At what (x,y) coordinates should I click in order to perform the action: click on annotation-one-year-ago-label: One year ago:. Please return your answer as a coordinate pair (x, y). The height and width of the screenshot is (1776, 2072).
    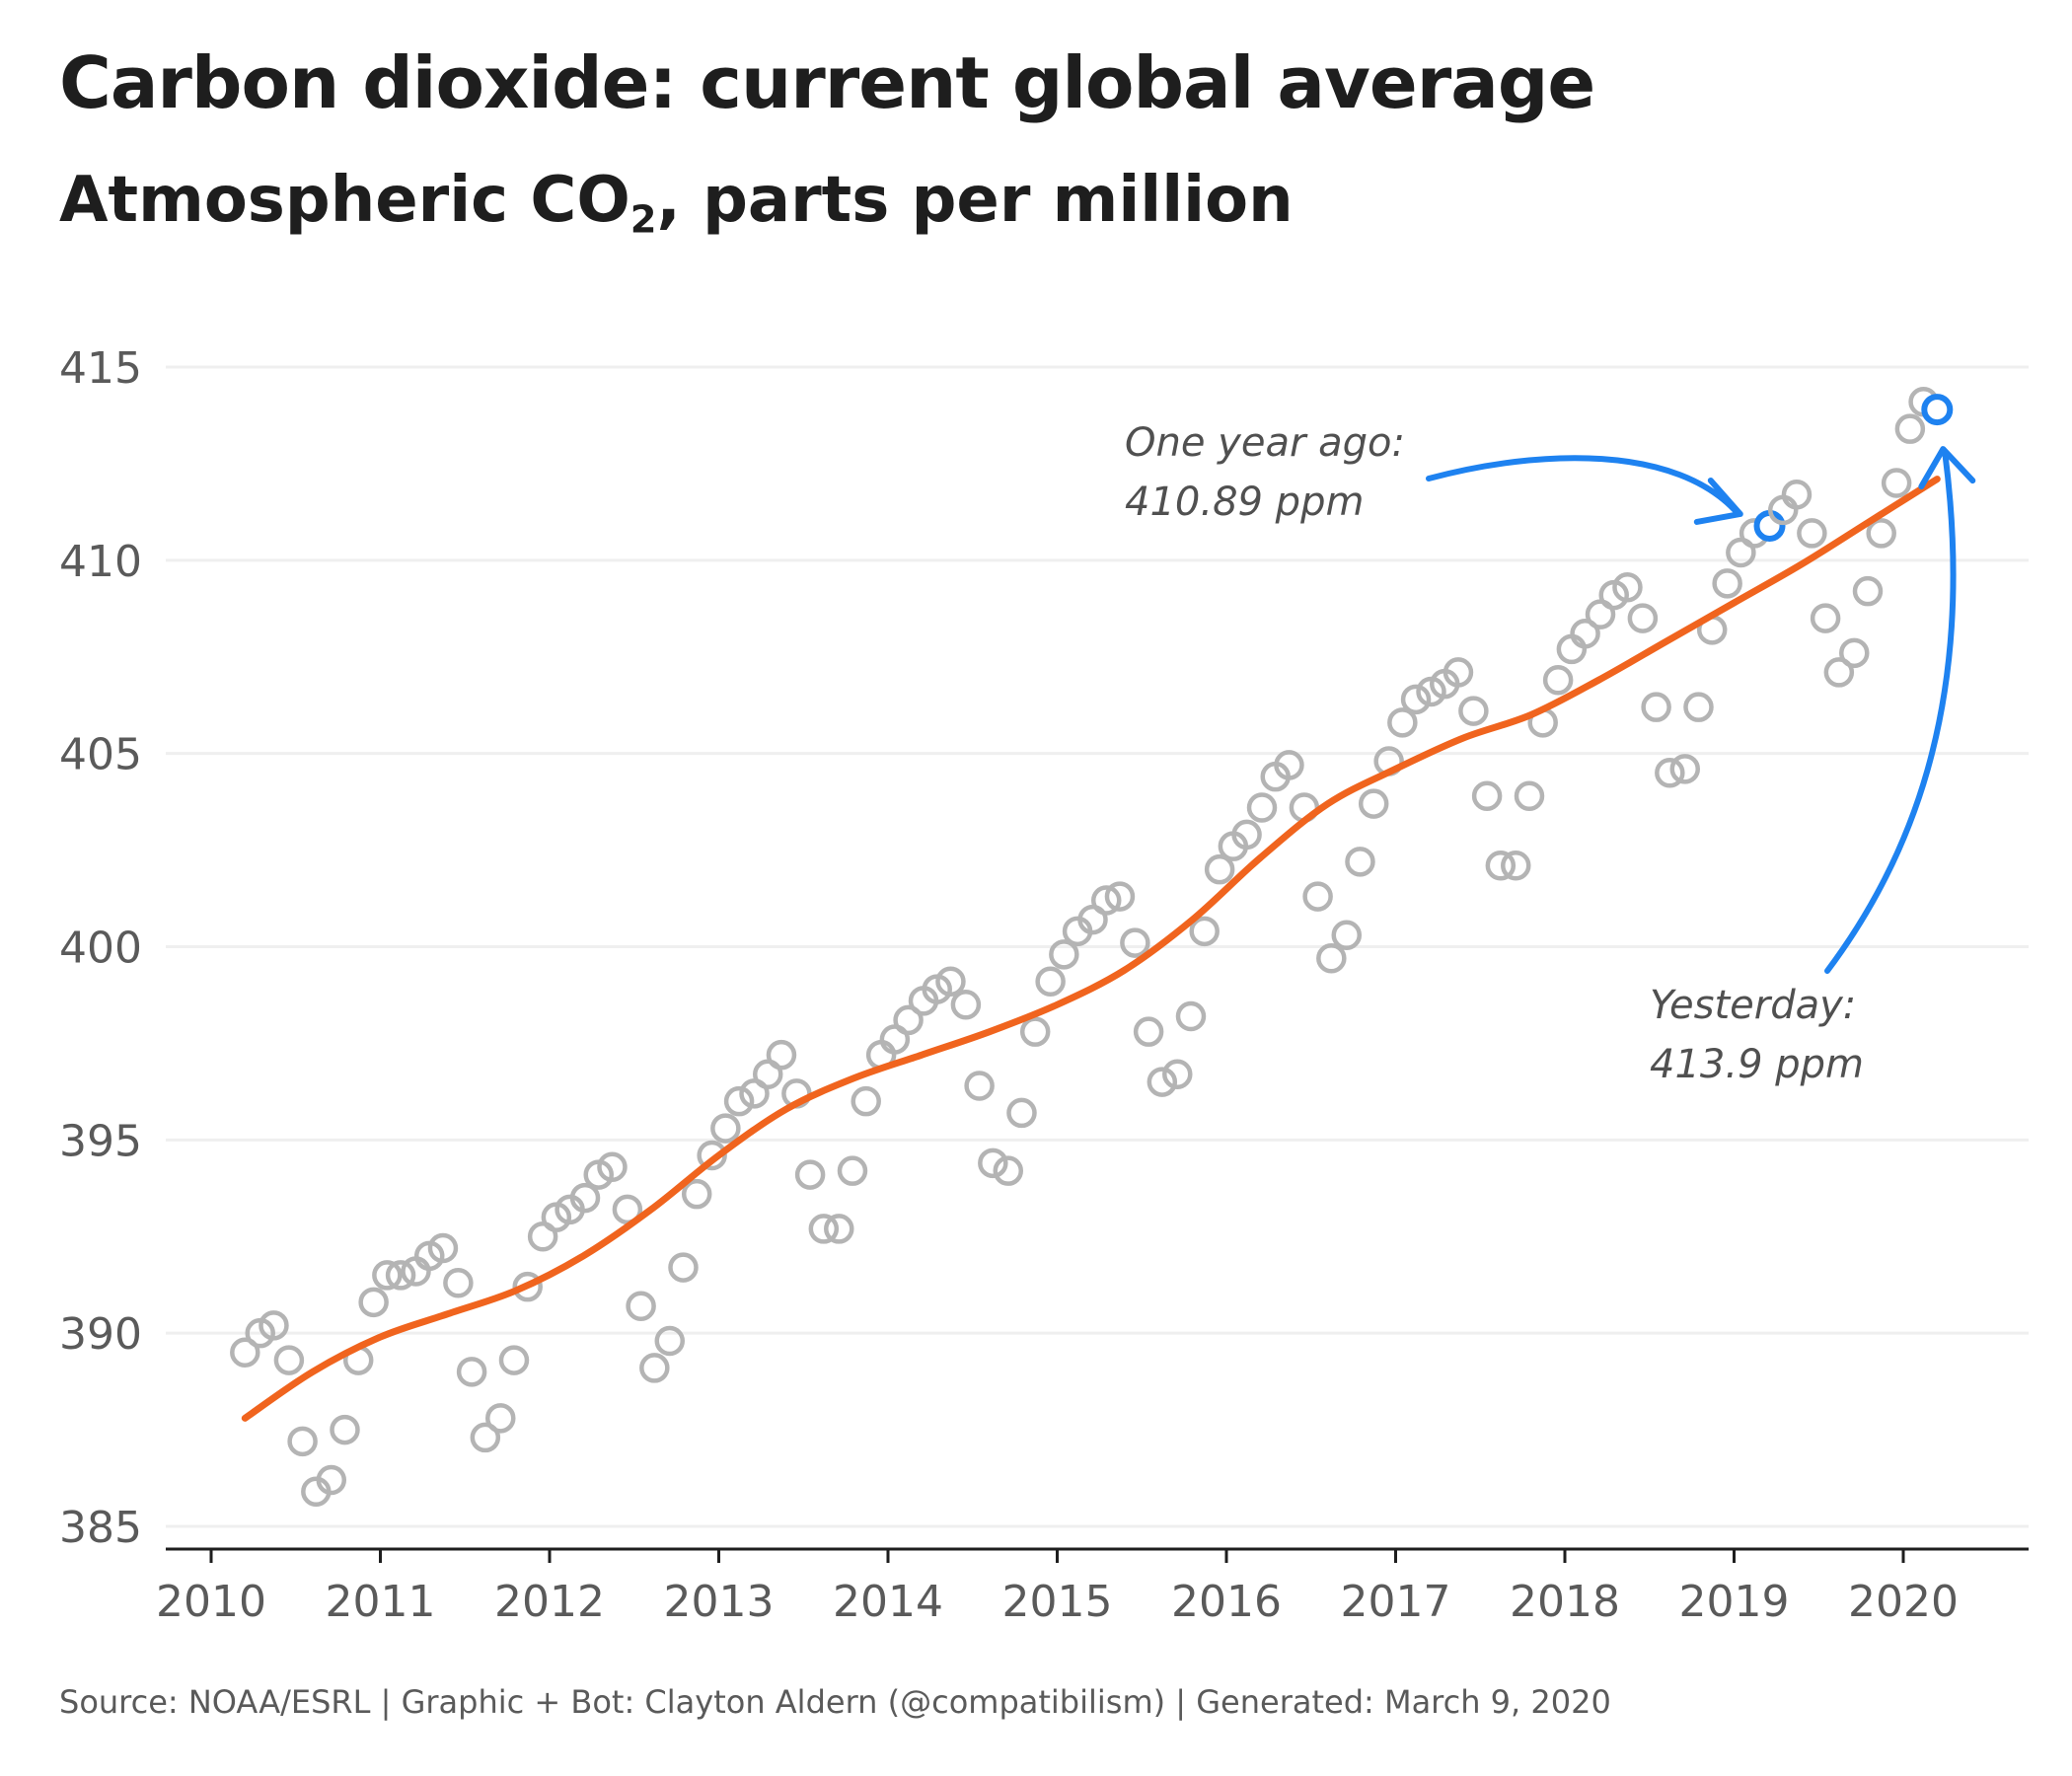
    Looking at the image, I should click on (1265, 443).